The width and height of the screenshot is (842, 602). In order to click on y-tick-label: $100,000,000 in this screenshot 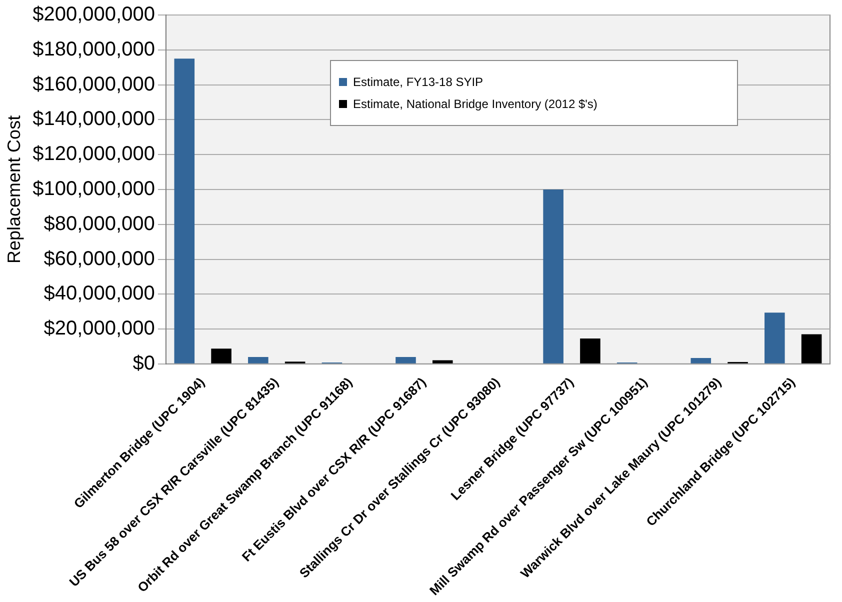, I will do `click(93, 189)`.